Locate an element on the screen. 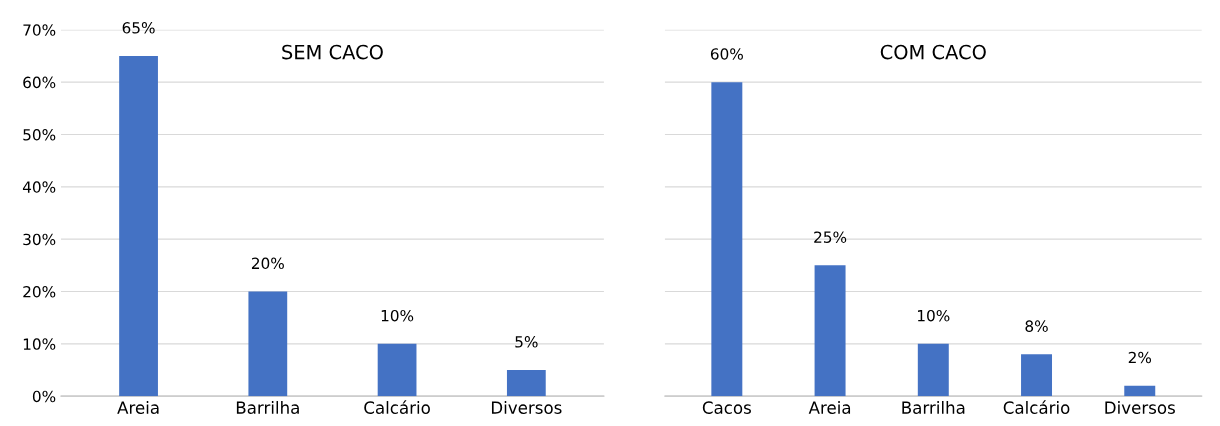 The height and width of the screenshot is (426, 1220). data-label: 60% is located at coordinates (726, 54).